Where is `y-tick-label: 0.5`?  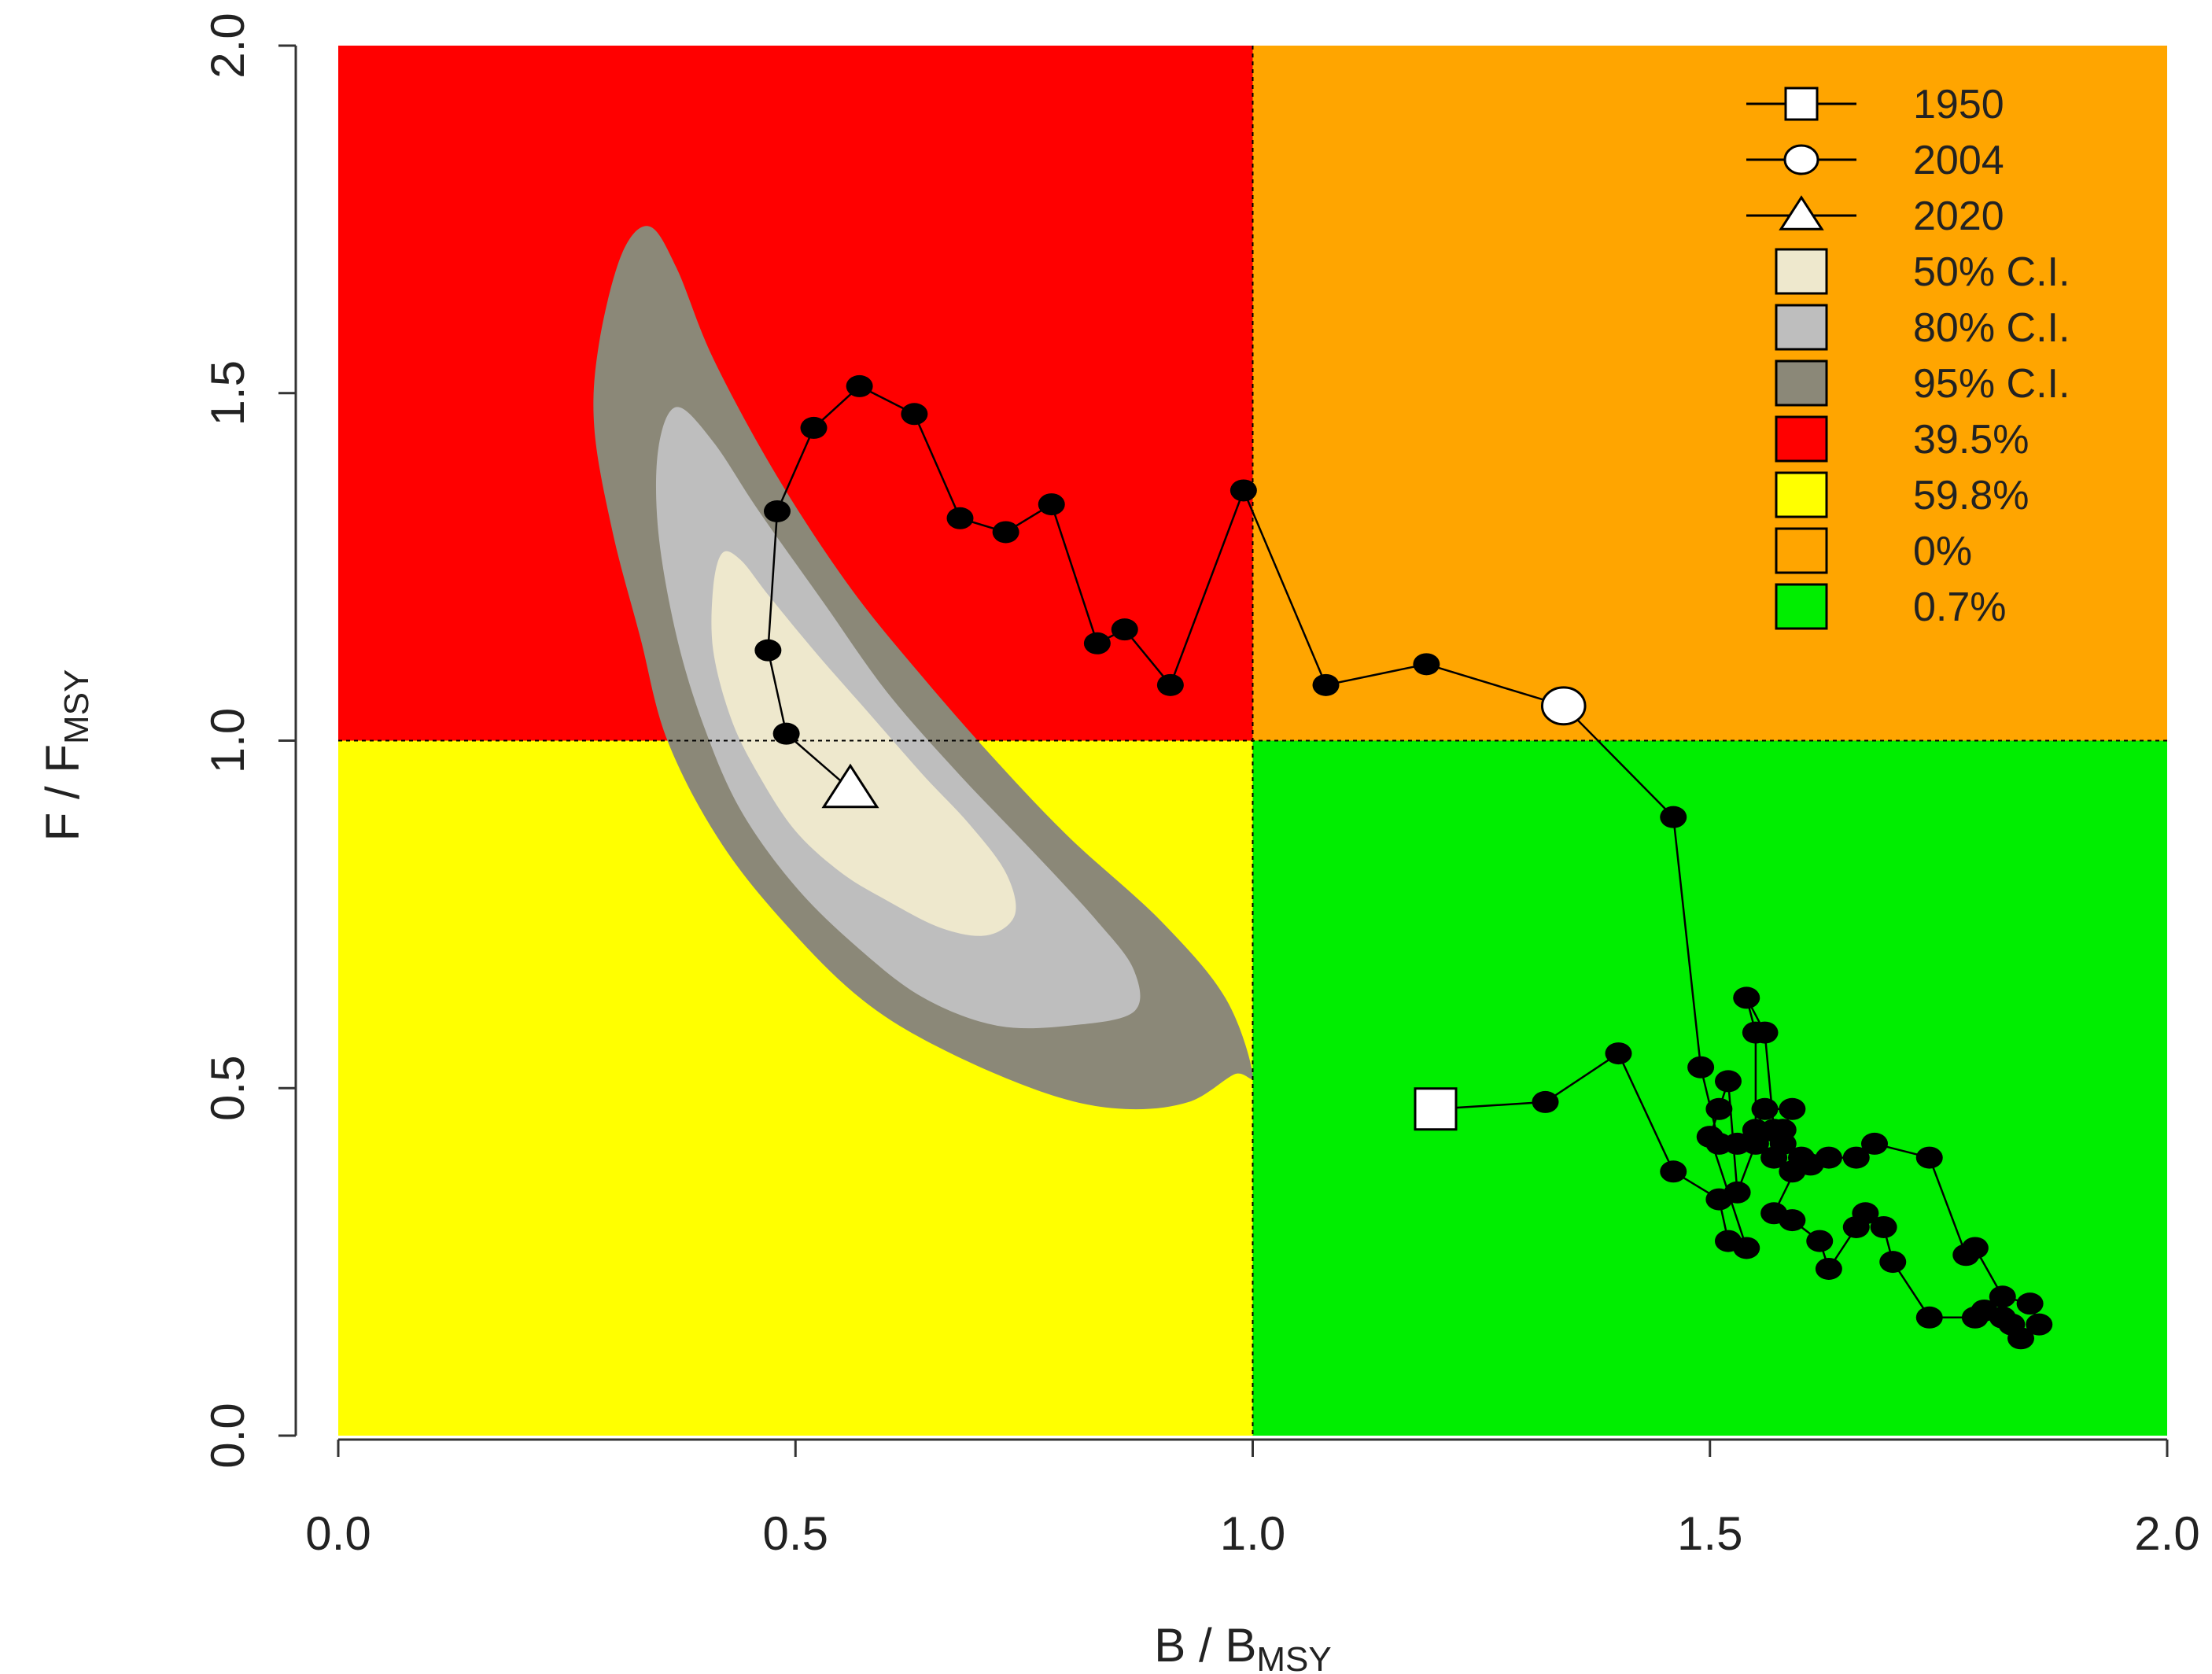 y-tick-label: 0.5 is located at coordinates (227, 1088).